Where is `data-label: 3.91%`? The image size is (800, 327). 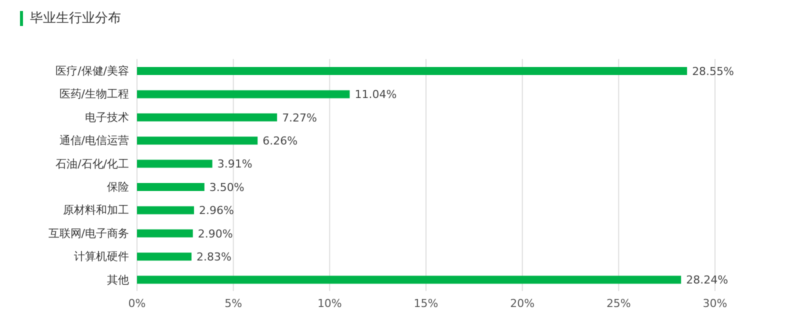
data-label: 3.91% is located at coordinates (234, 164).